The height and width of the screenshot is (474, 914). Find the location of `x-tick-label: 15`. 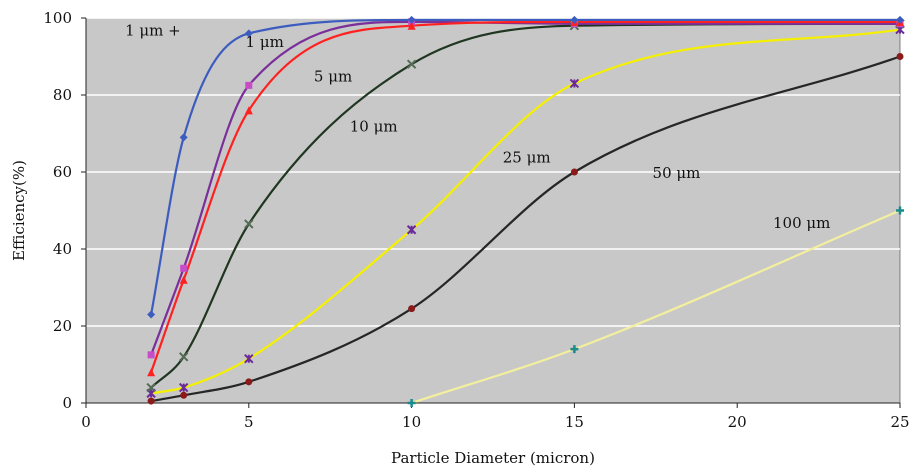

x-tick-label: 15 is located at coordinates (574, 422).